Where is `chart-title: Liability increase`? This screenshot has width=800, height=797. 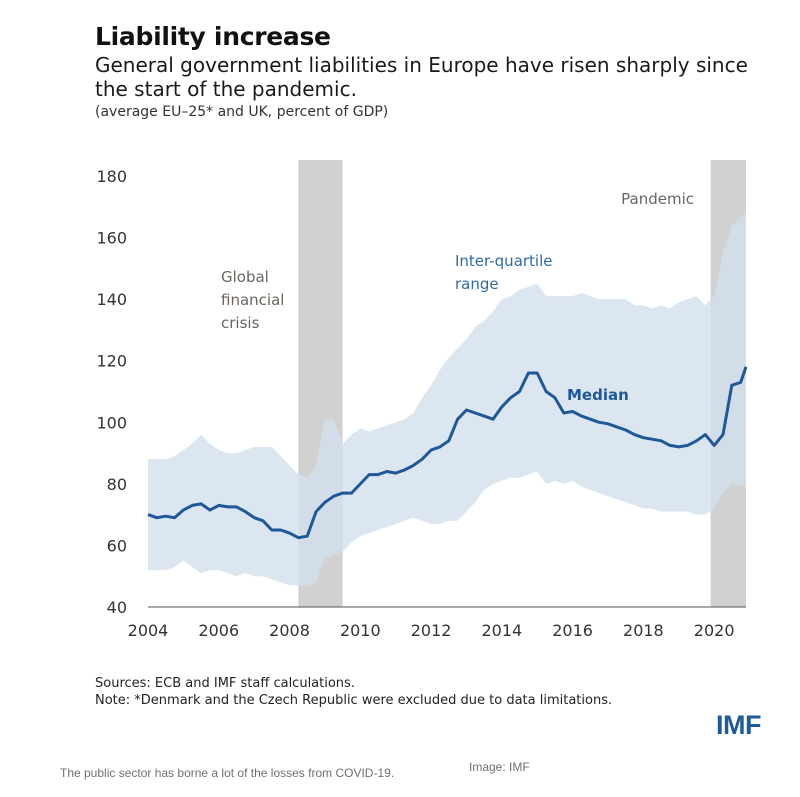 chart-title: Liability increase is located at coordinates (213, 36).